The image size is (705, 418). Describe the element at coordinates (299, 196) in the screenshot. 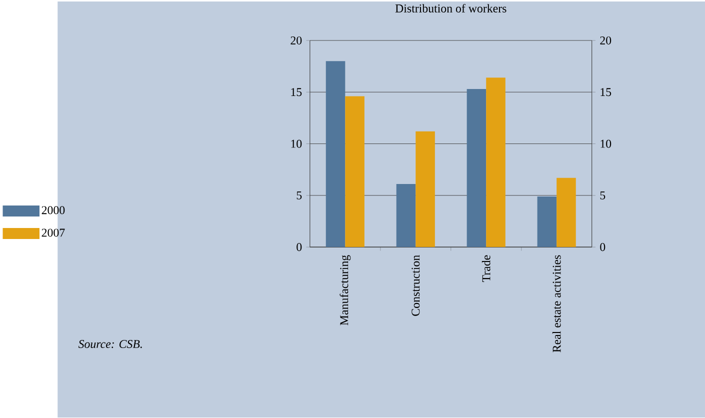

I see `y2-tick-label: 5` at that location.